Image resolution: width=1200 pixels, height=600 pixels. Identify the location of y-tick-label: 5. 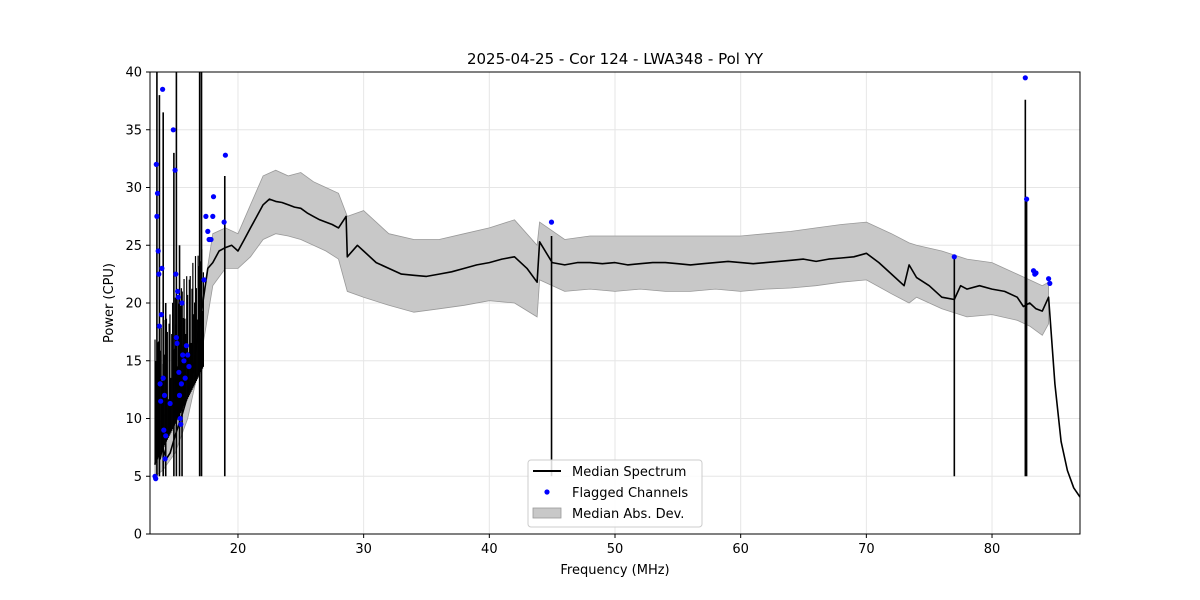
(138, 477).